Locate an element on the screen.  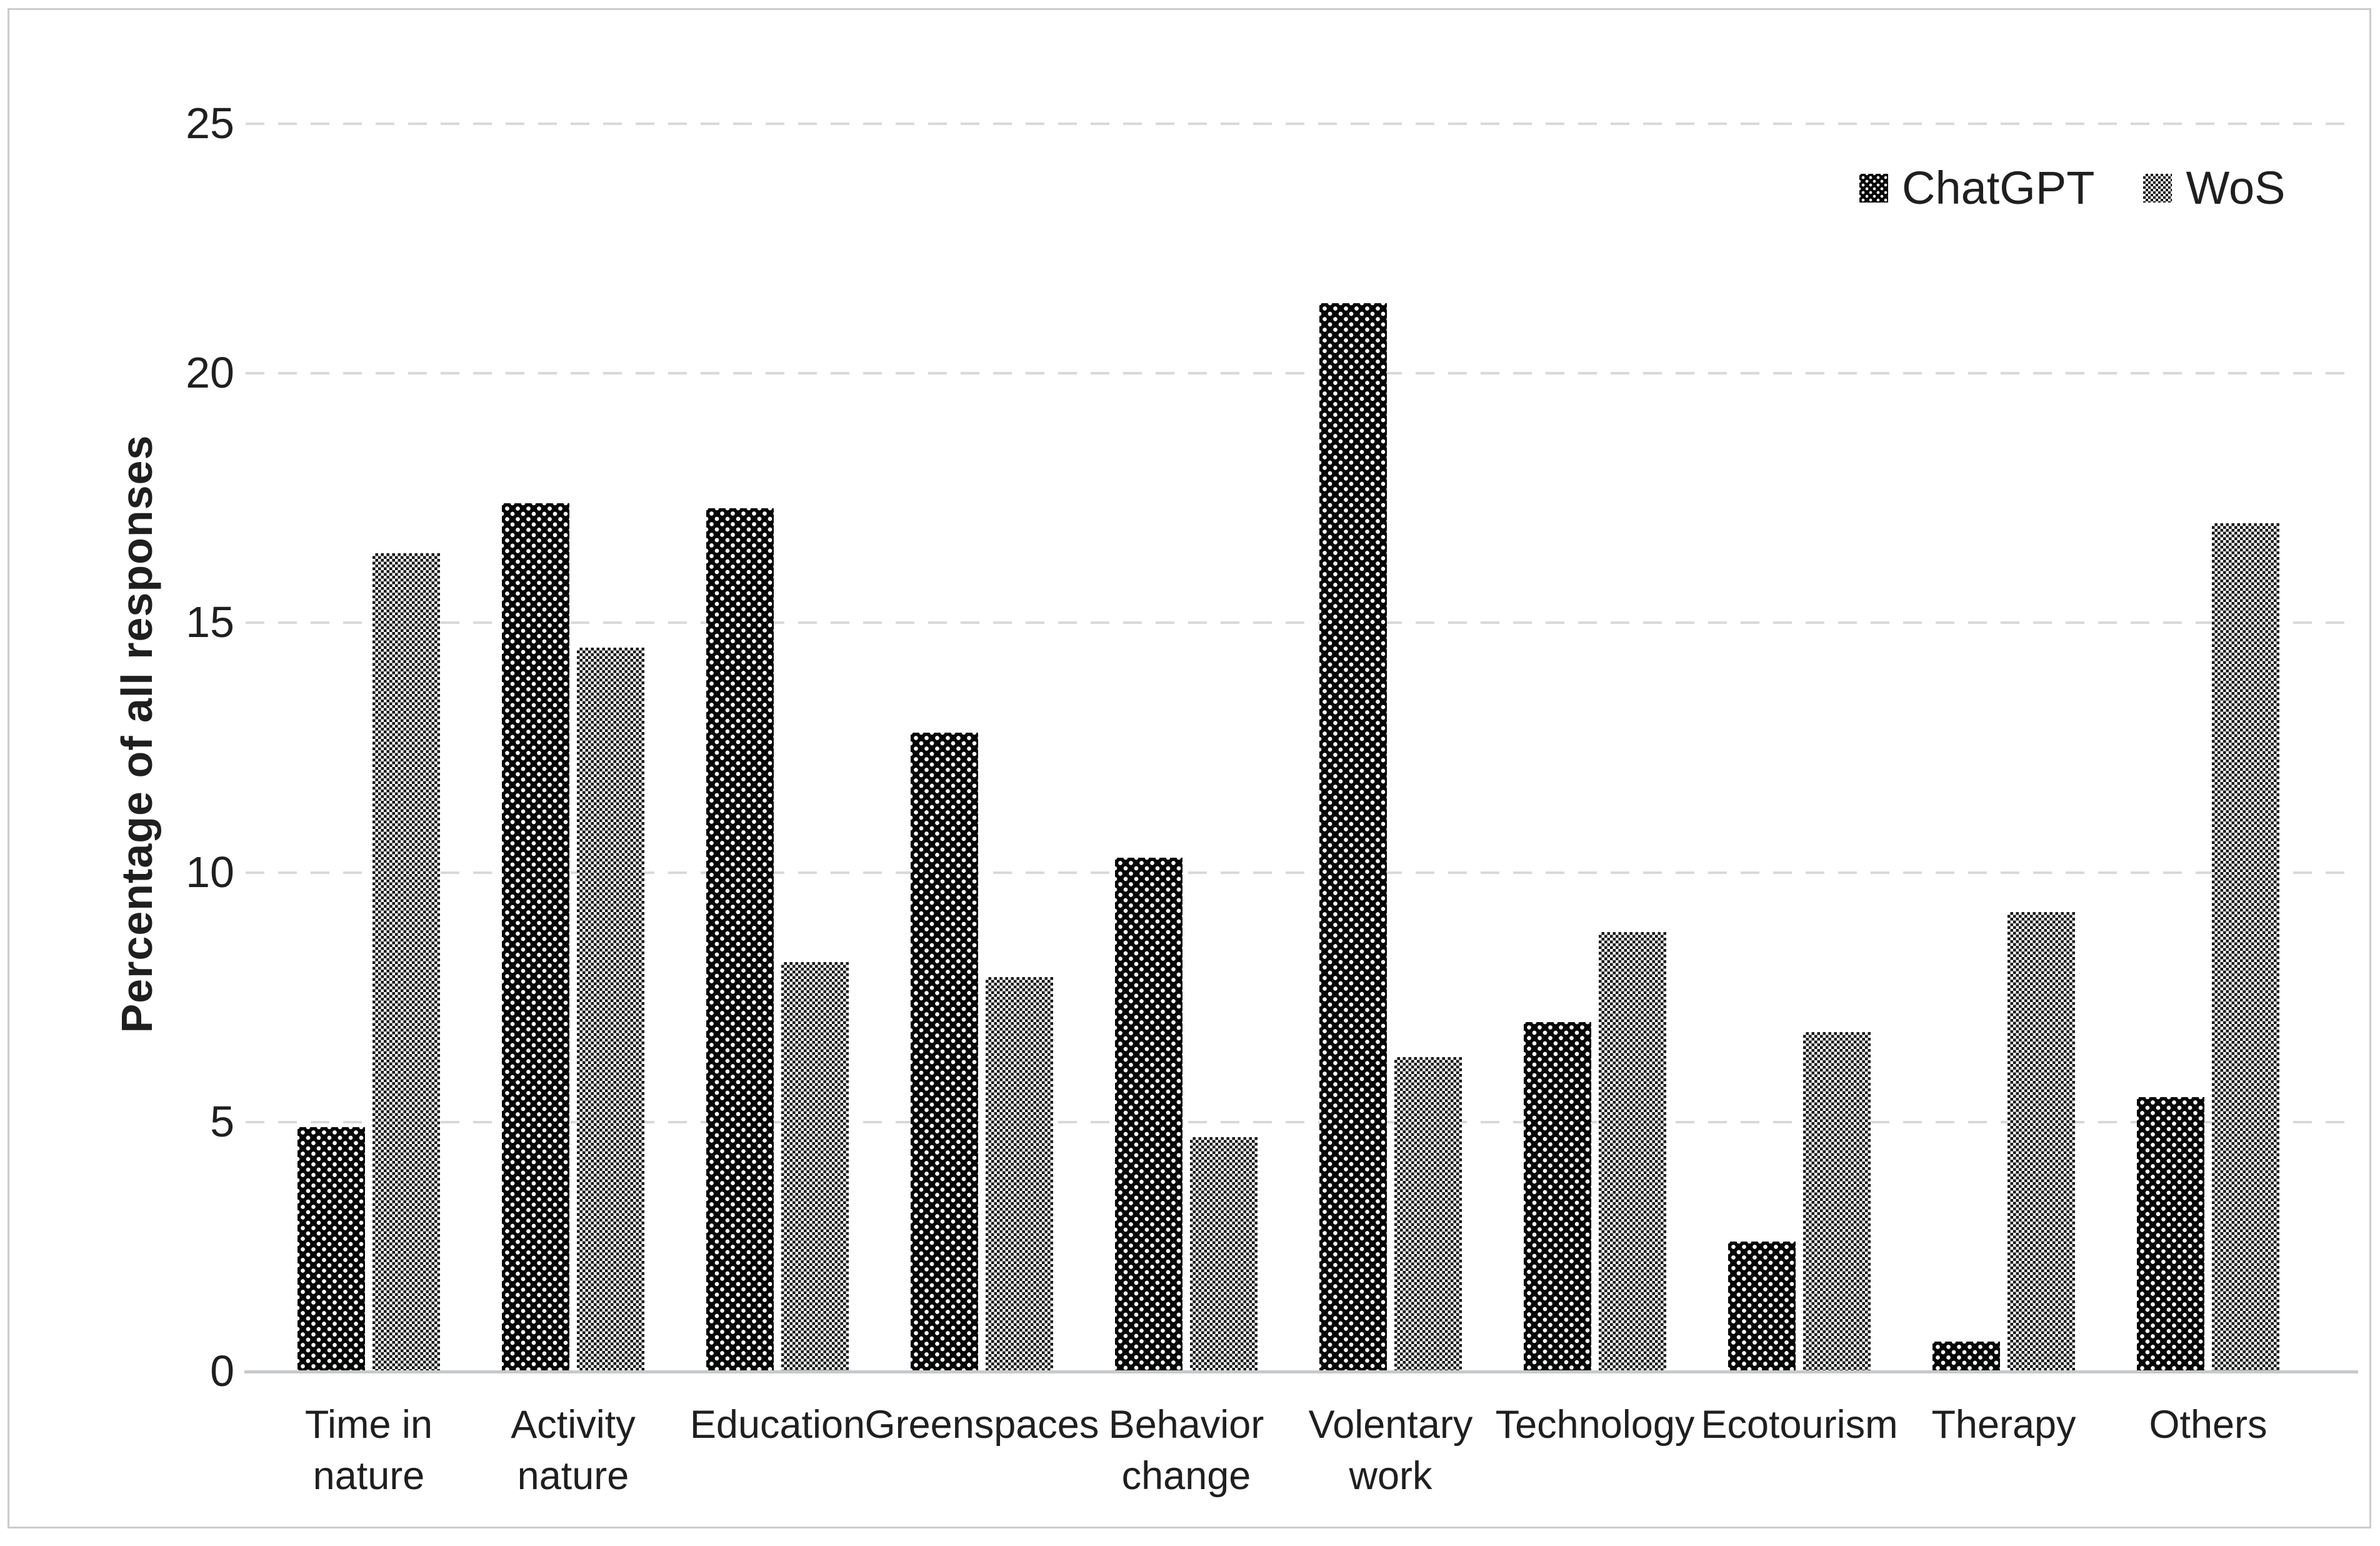
x-label-5: Behavior change is located at coordinates (1186, 1451).